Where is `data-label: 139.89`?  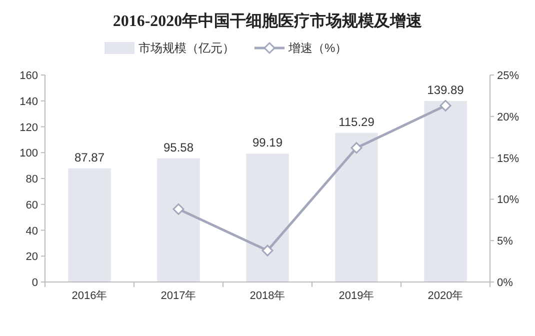
data-label: 139.89 is located at coordinates (445, 90).